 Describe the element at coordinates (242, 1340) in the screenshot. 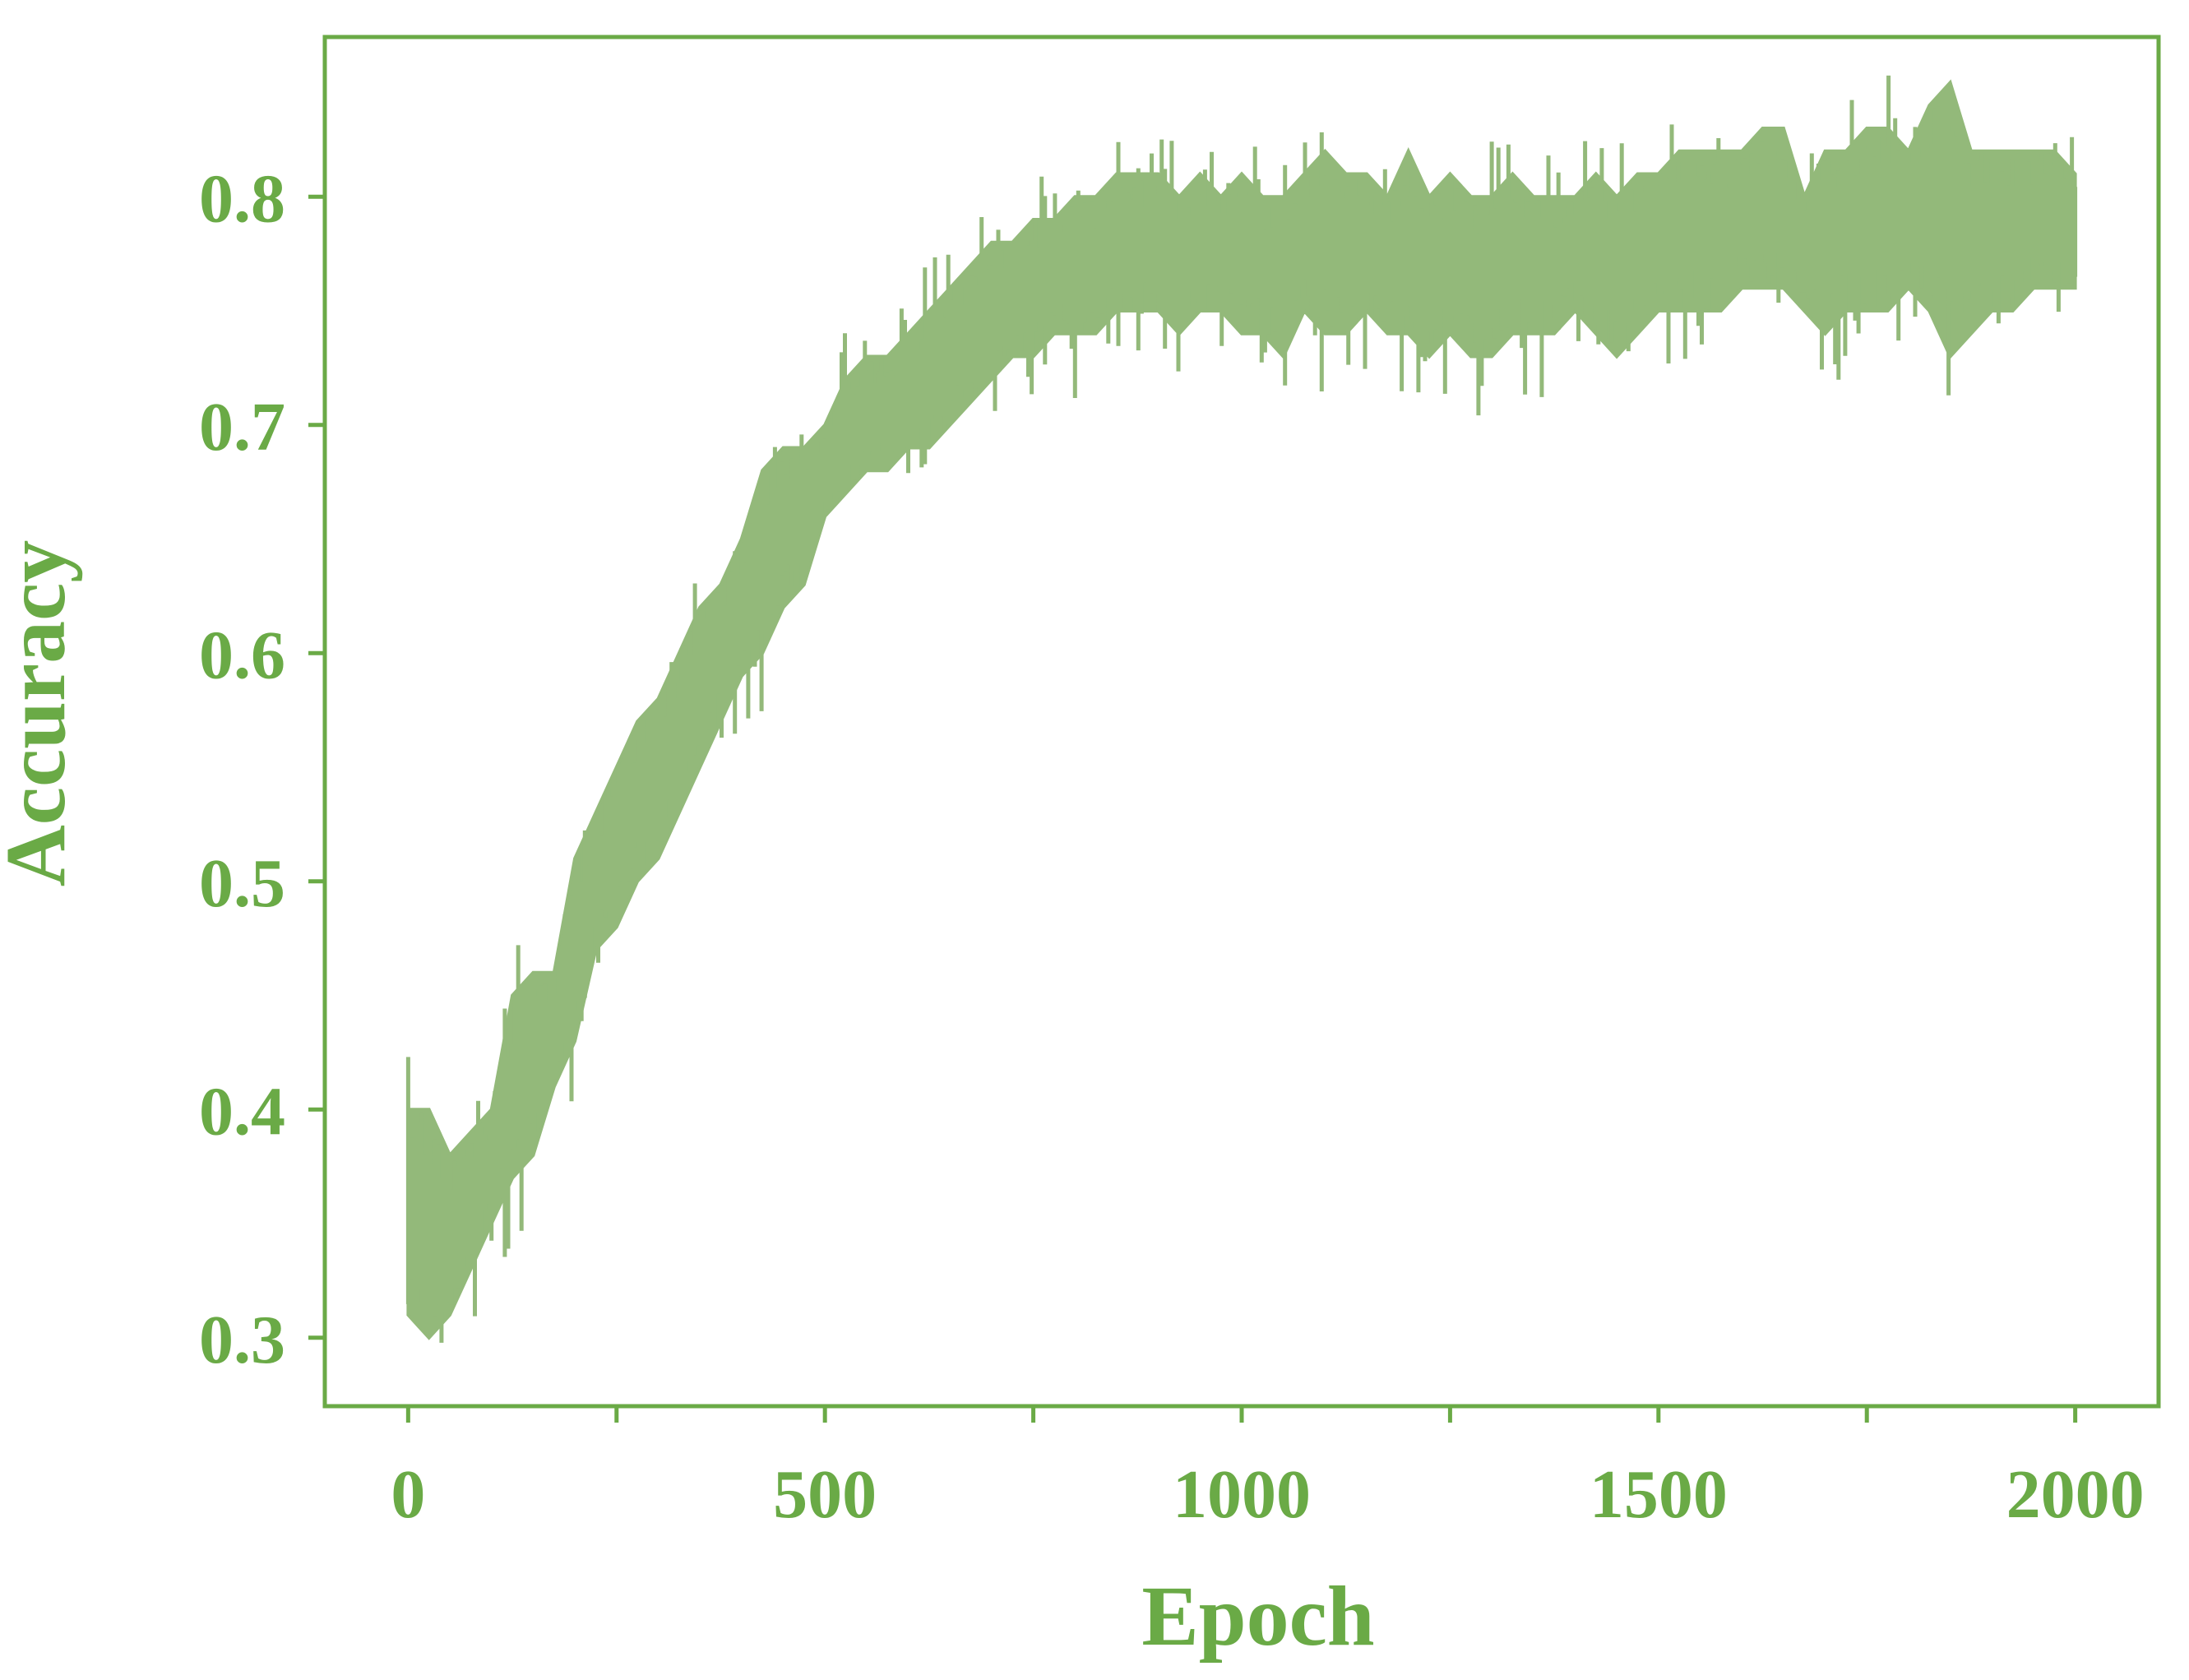

I see `y-tick-label: 0.3` at that location.